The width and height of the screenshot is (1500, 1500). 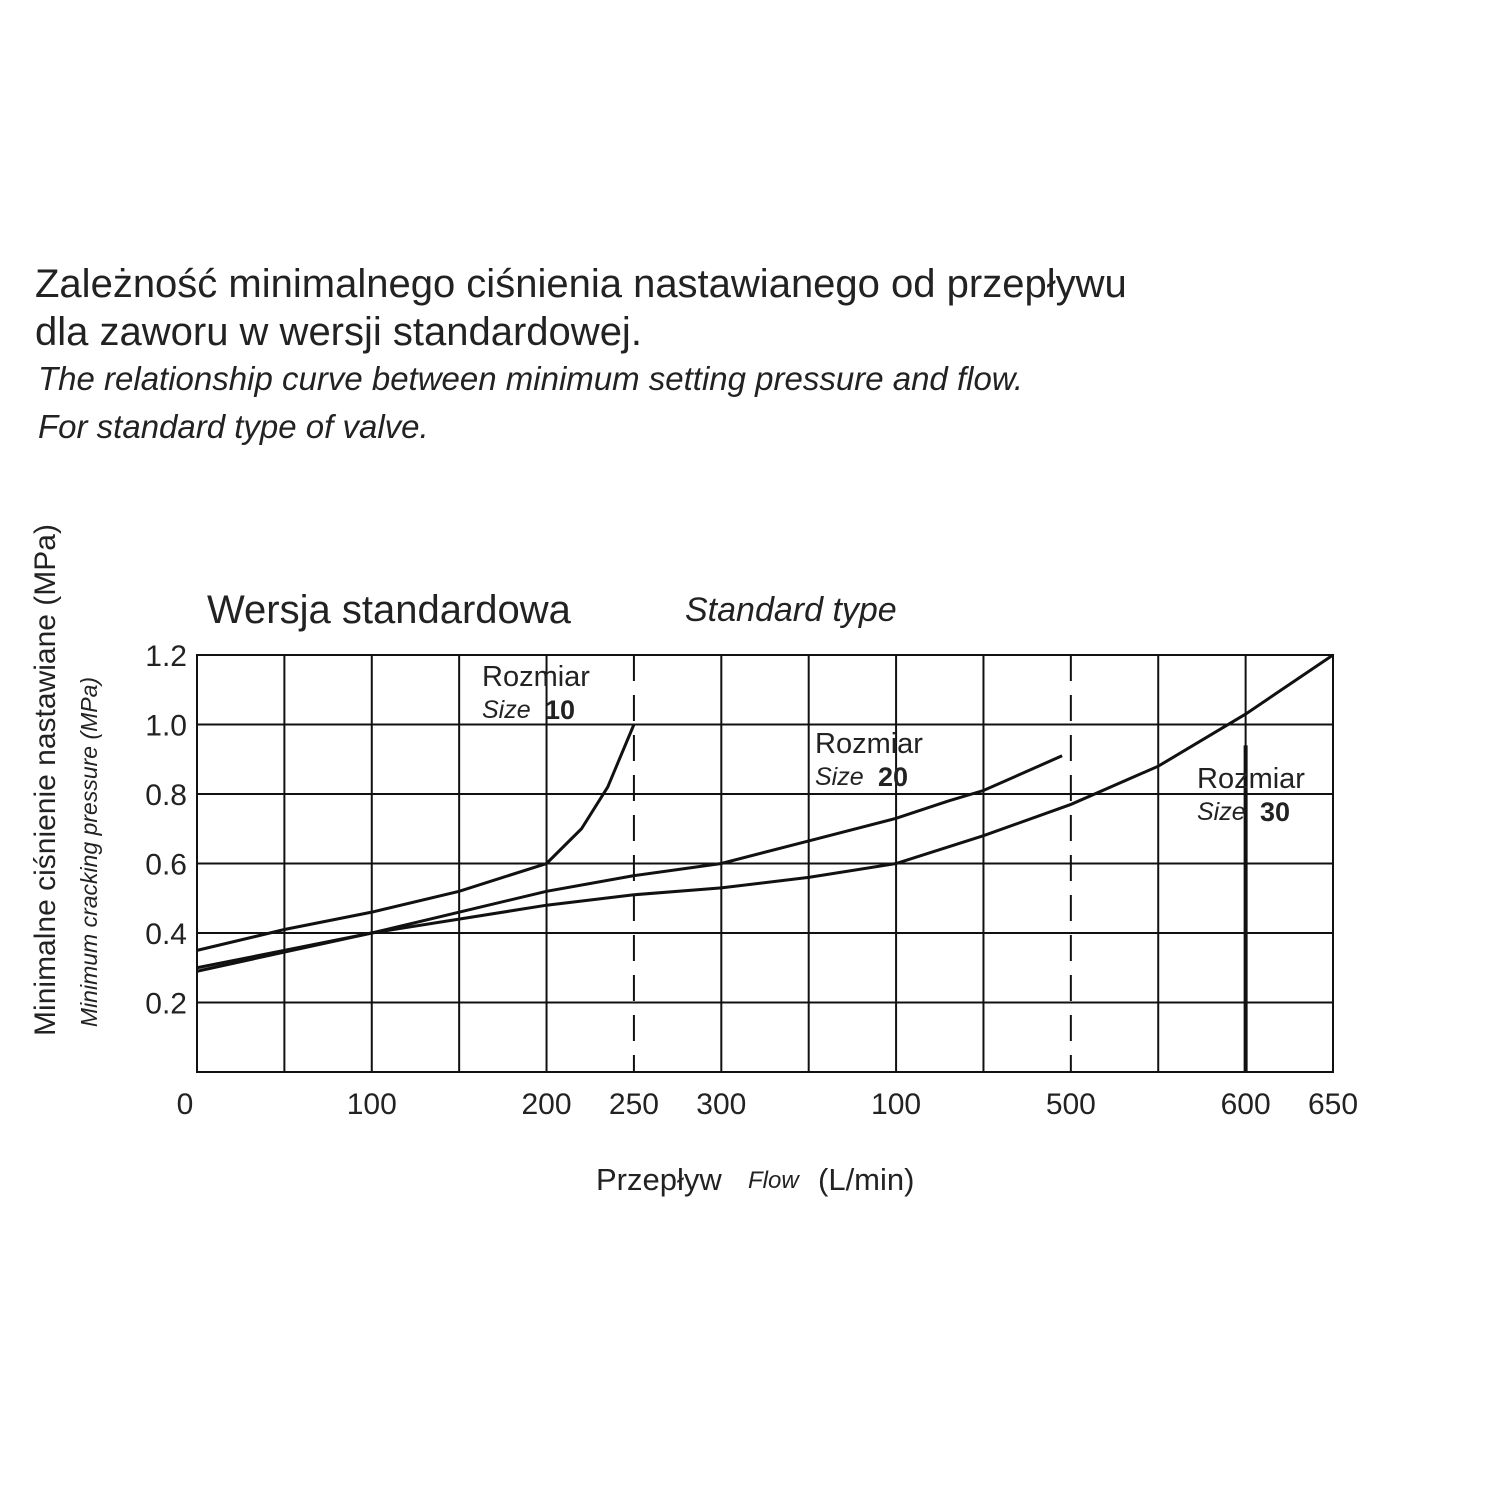 I want to click on y-axis-label: Minimum cracking pressure (MPa), so click(x=89, y=852).